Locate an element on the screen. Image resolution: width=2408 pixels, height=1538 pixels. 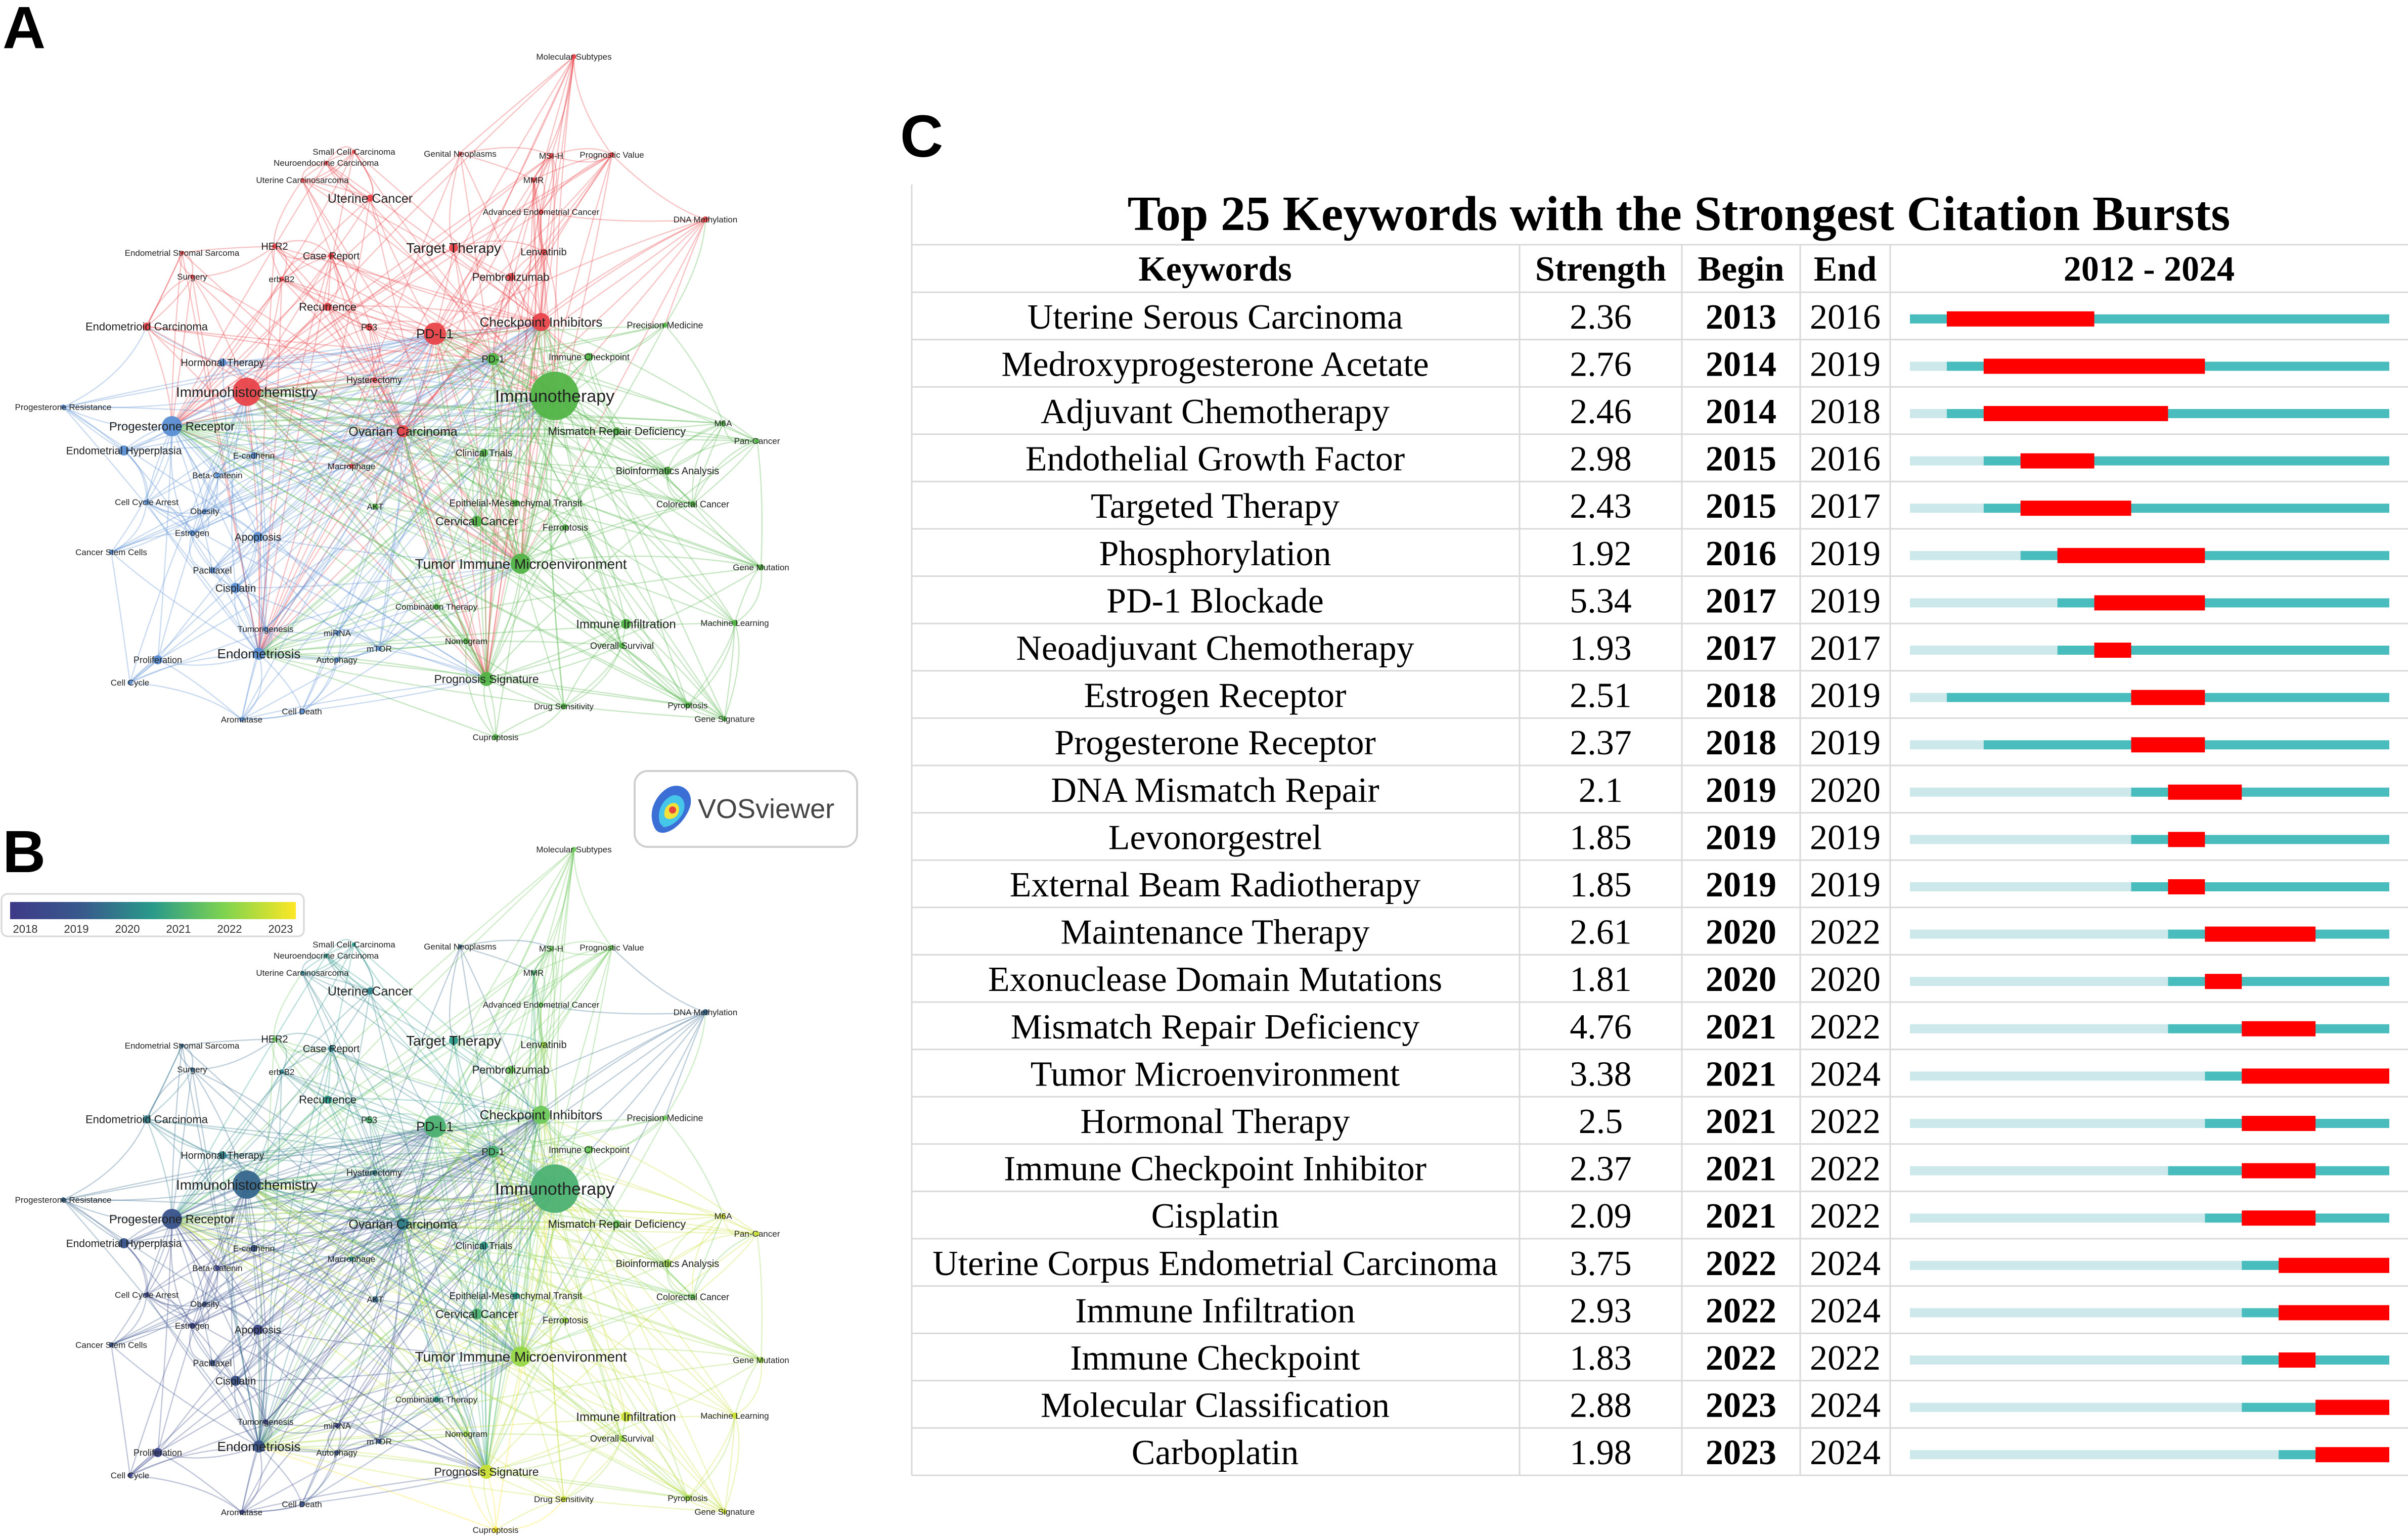
strength-cell: 2.37 is located at coordinates (1601, 742).